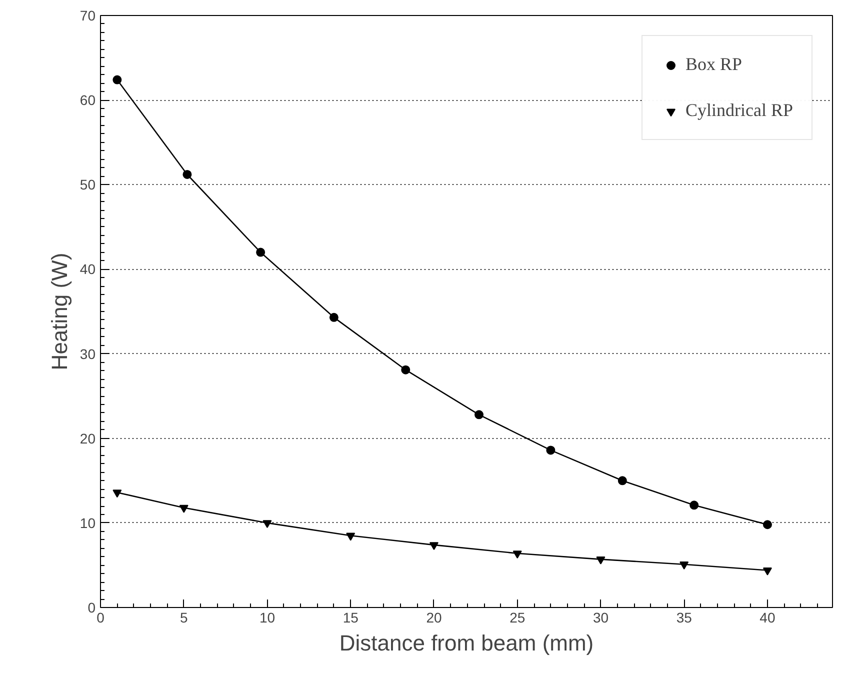 The width and height of the screenshot is (842, 677). What do you see at coordinates (59, 311) in the screenshot?
I see `y-axis-title: Heating (W)` at bounding box center [59, 311].